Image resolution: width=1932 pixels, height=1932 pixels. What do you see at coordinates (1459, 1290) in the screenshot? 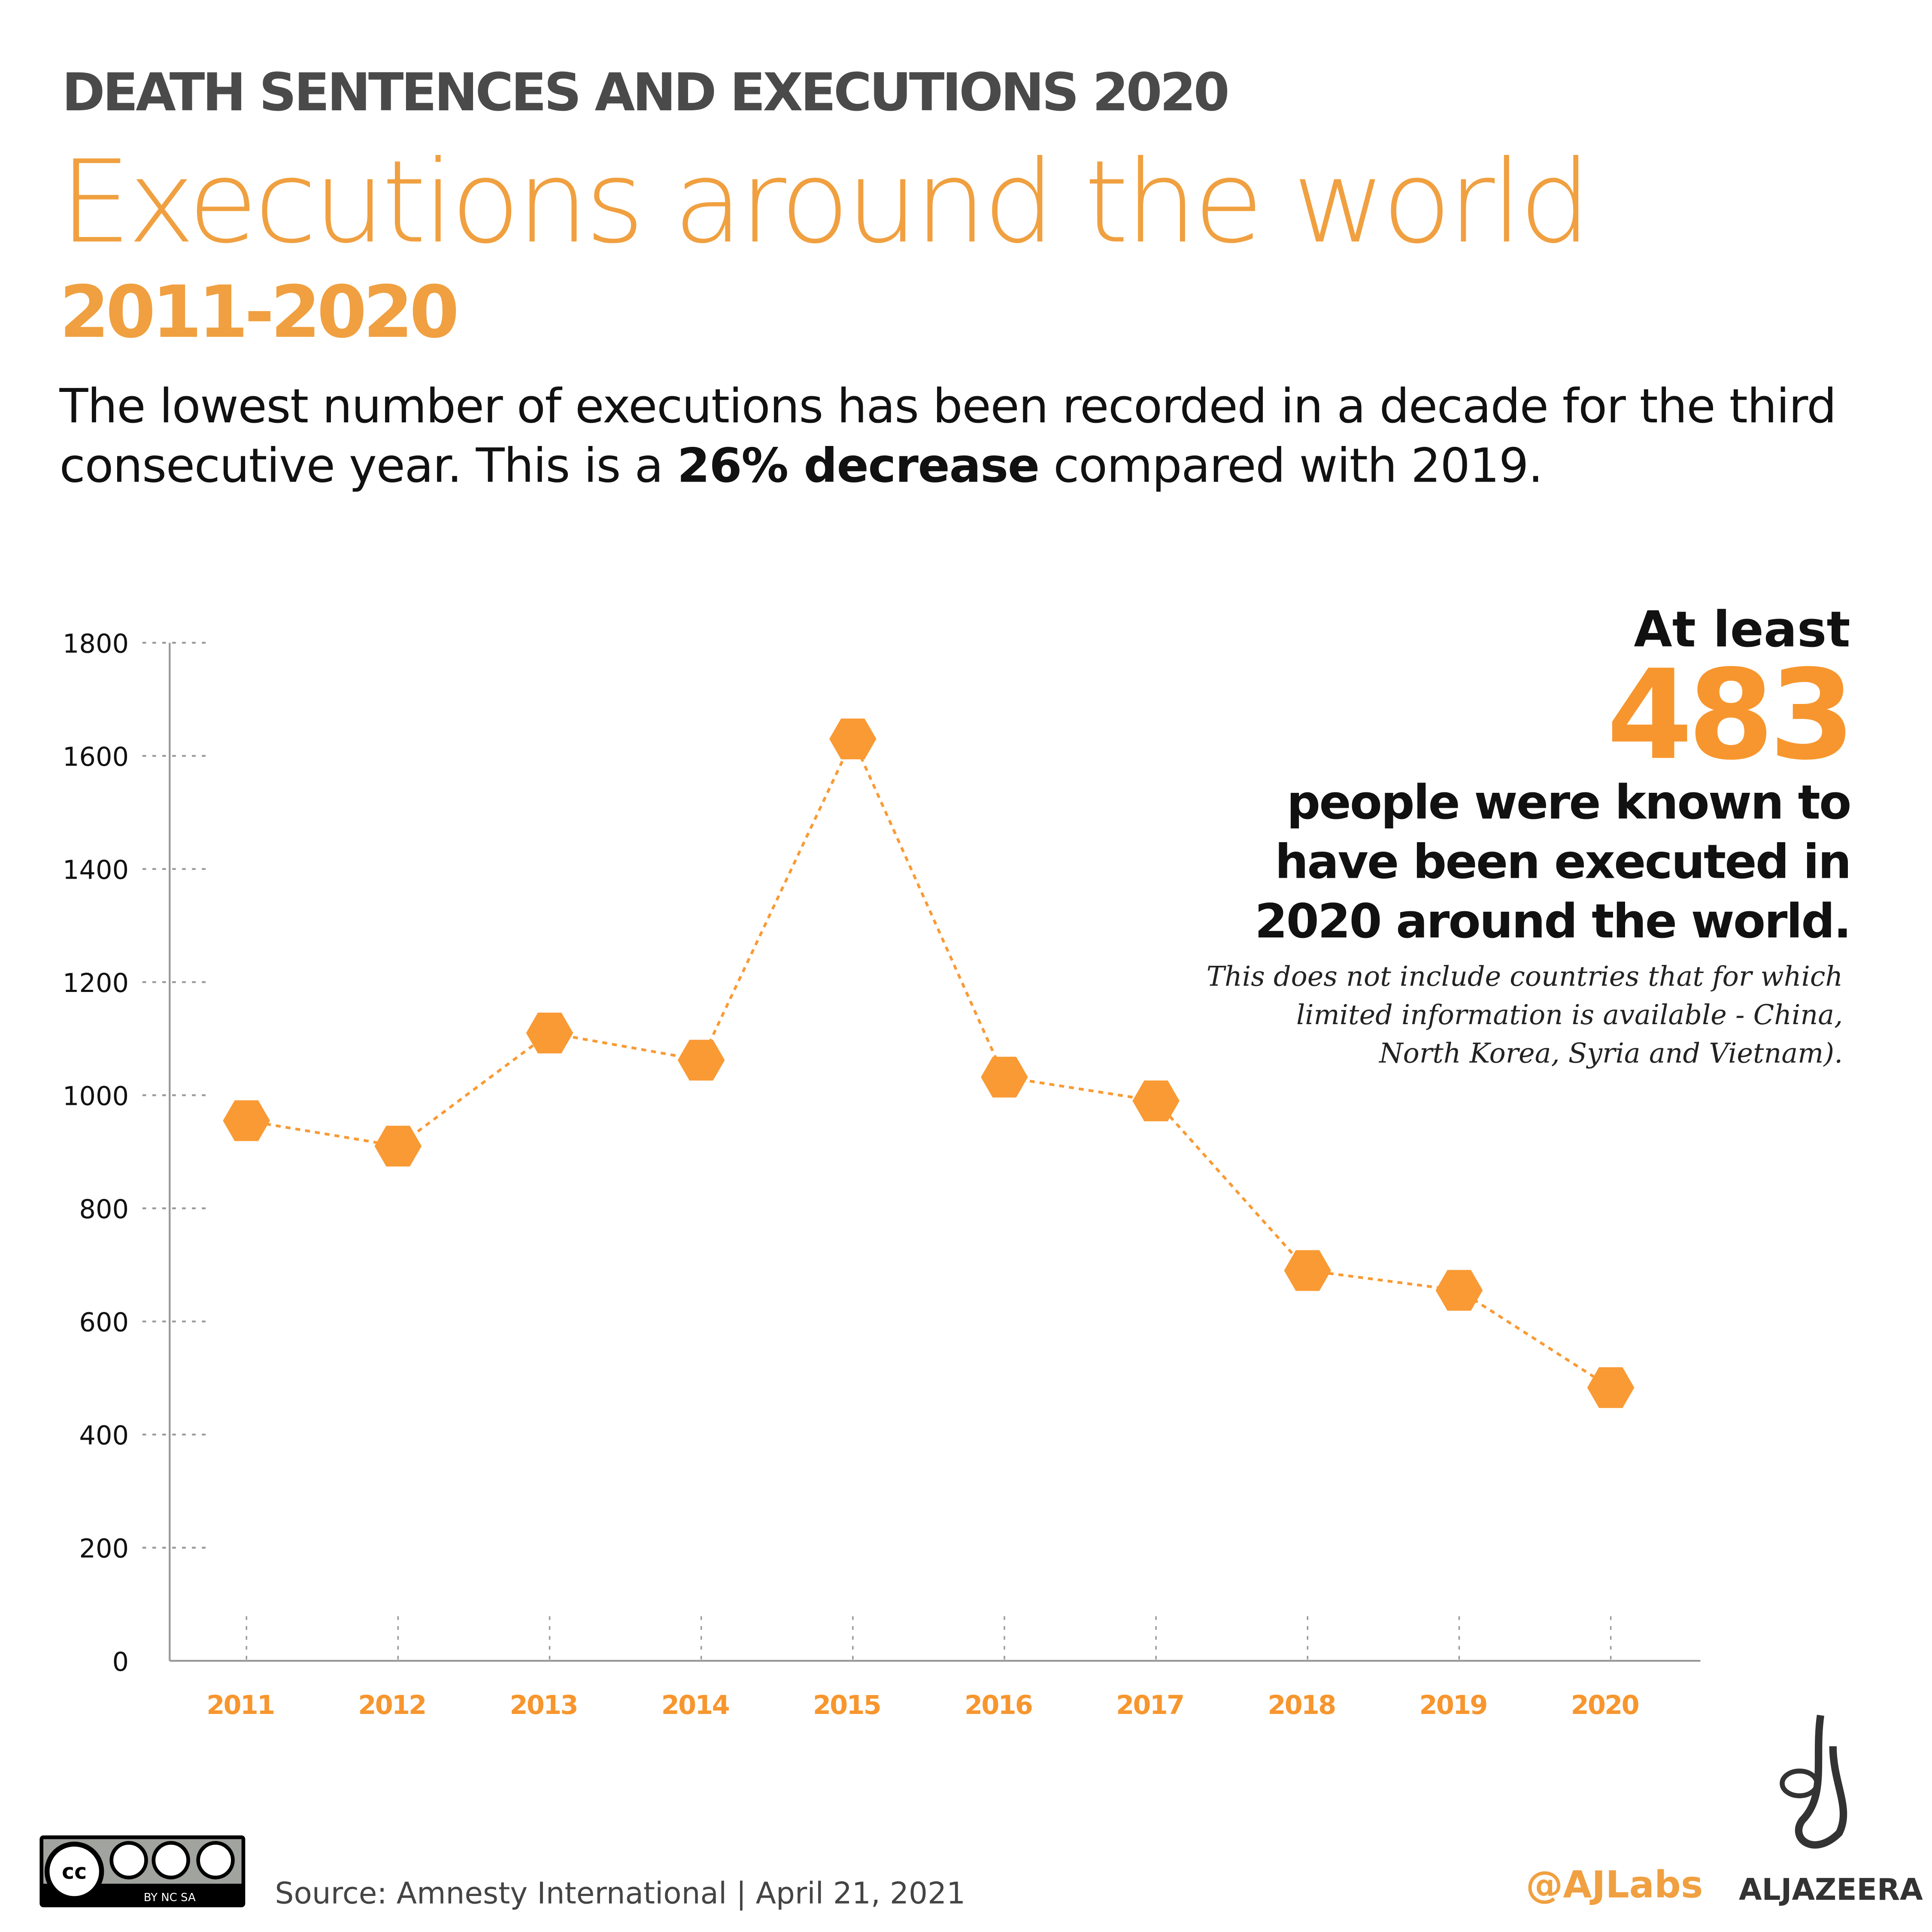
I see `data-point-2019` at bounding box center [1459, 1290].